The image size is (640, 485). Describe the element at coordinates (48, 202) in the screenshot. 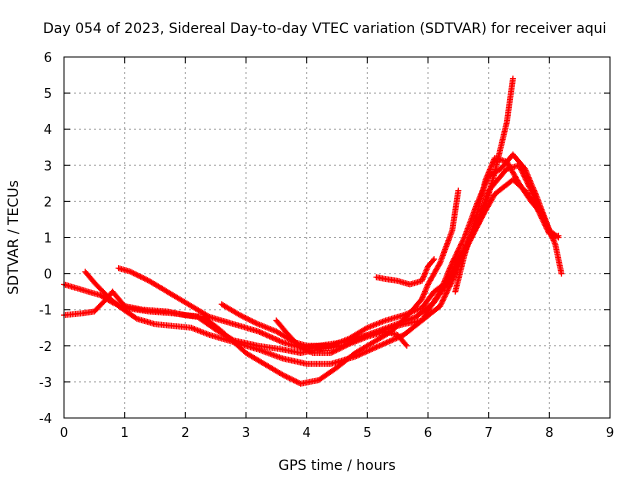

I see `y-tick-label: 2` at that location.